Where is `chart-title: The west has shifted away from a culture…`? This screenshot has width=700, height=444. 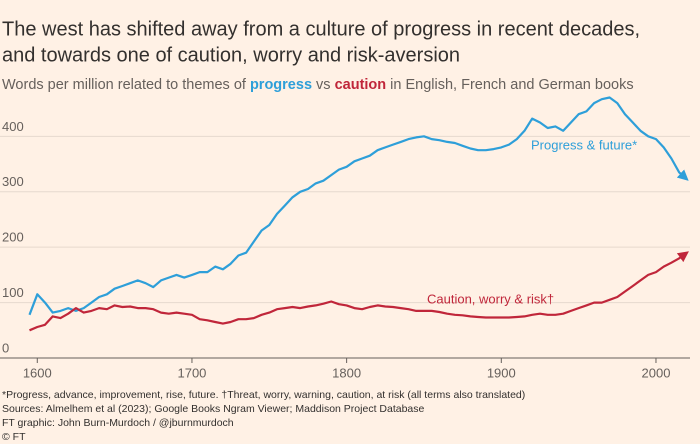
chart-title: The west has shifted away from a culture… is located at coordinates (321, 29).